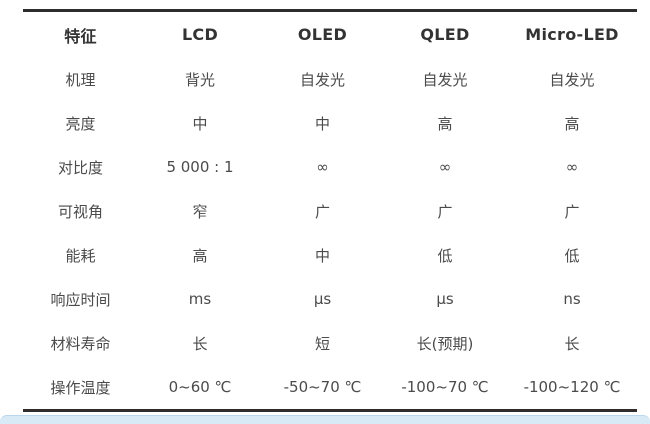 Image resolution: width=650 pixels, height=424 pixels. What do you see at coordinates (322, 34) in the screenshot?
I see `col-header-oled: OLED` at bounding box center [322, 34].